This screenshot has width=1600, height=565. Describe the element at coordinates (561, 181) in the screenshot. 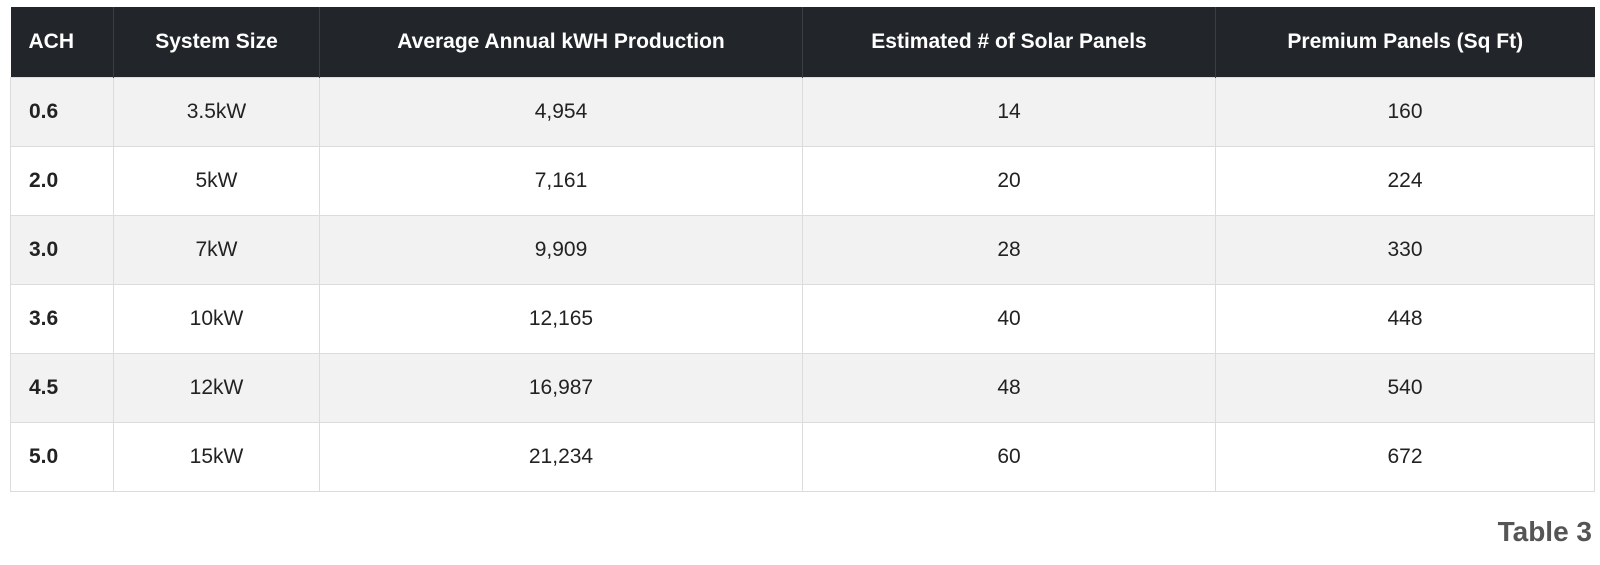

I see `cell-annual-production: 7,161` at that location.